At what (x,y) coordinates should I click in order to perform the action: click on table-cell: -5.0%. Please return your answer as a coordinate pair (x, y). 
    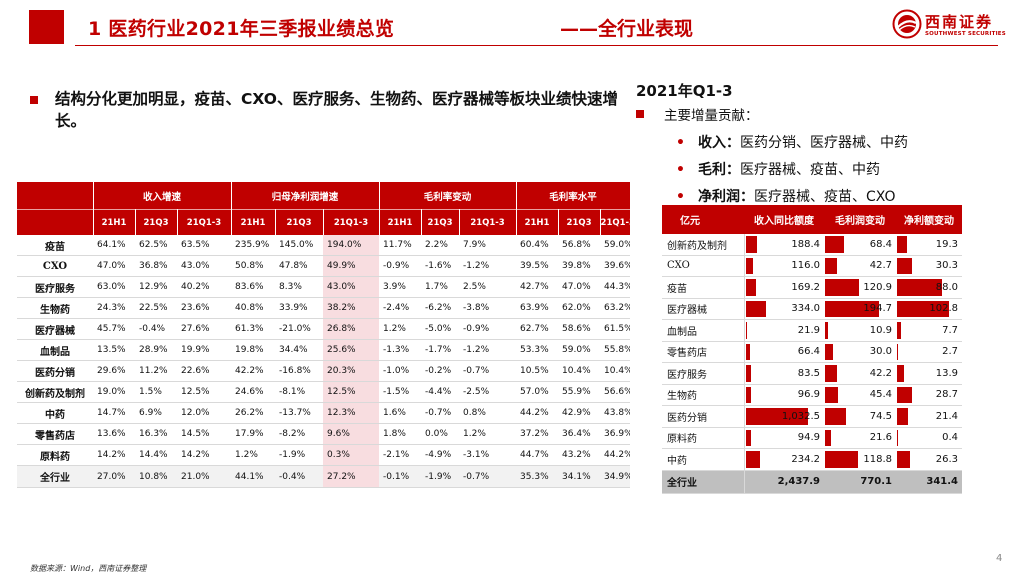
    Looking at the image, I should click on (440, 329).